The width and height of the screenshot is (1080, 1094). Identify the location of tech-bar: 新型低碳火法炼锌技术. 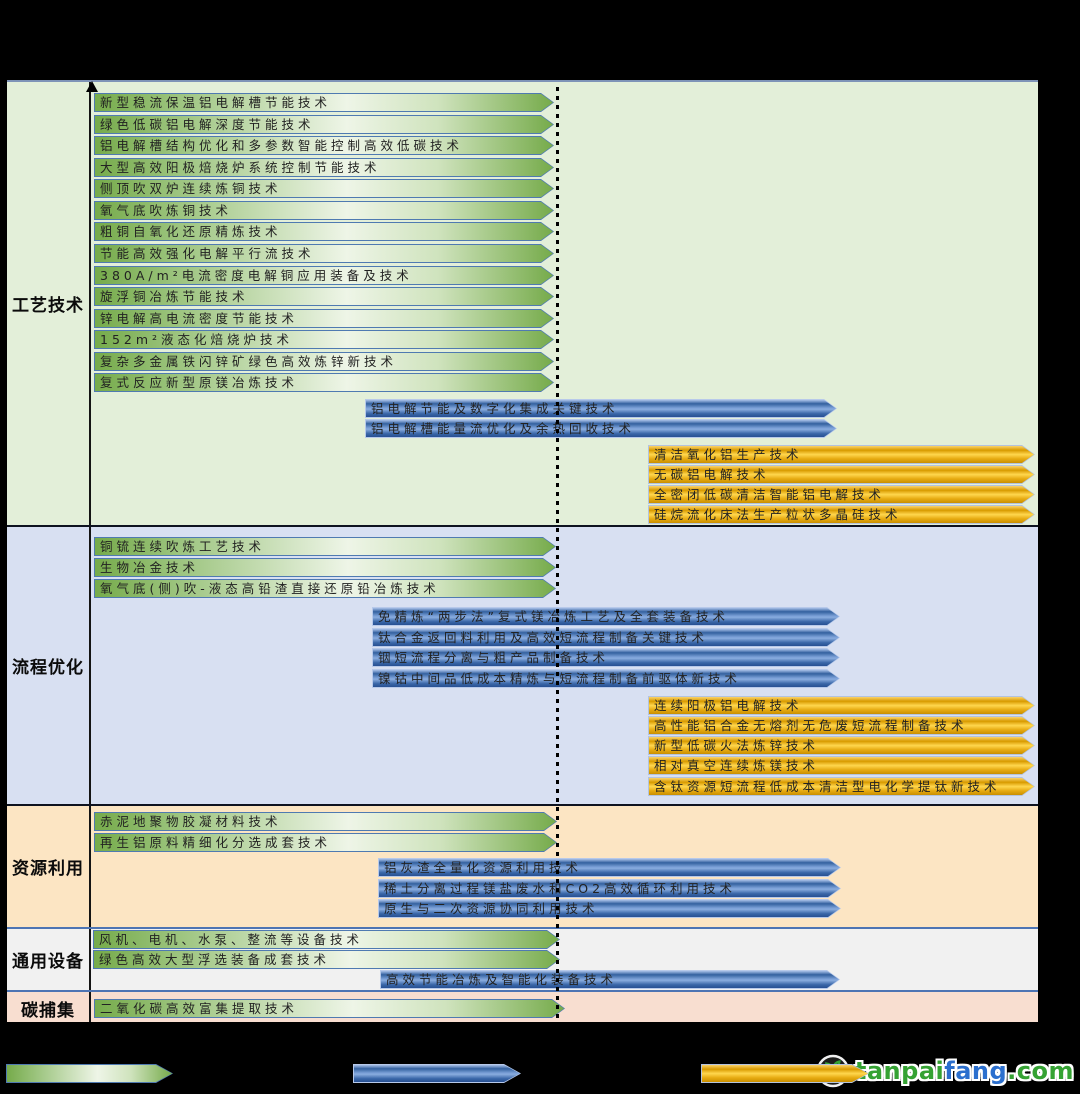
(841, 745).